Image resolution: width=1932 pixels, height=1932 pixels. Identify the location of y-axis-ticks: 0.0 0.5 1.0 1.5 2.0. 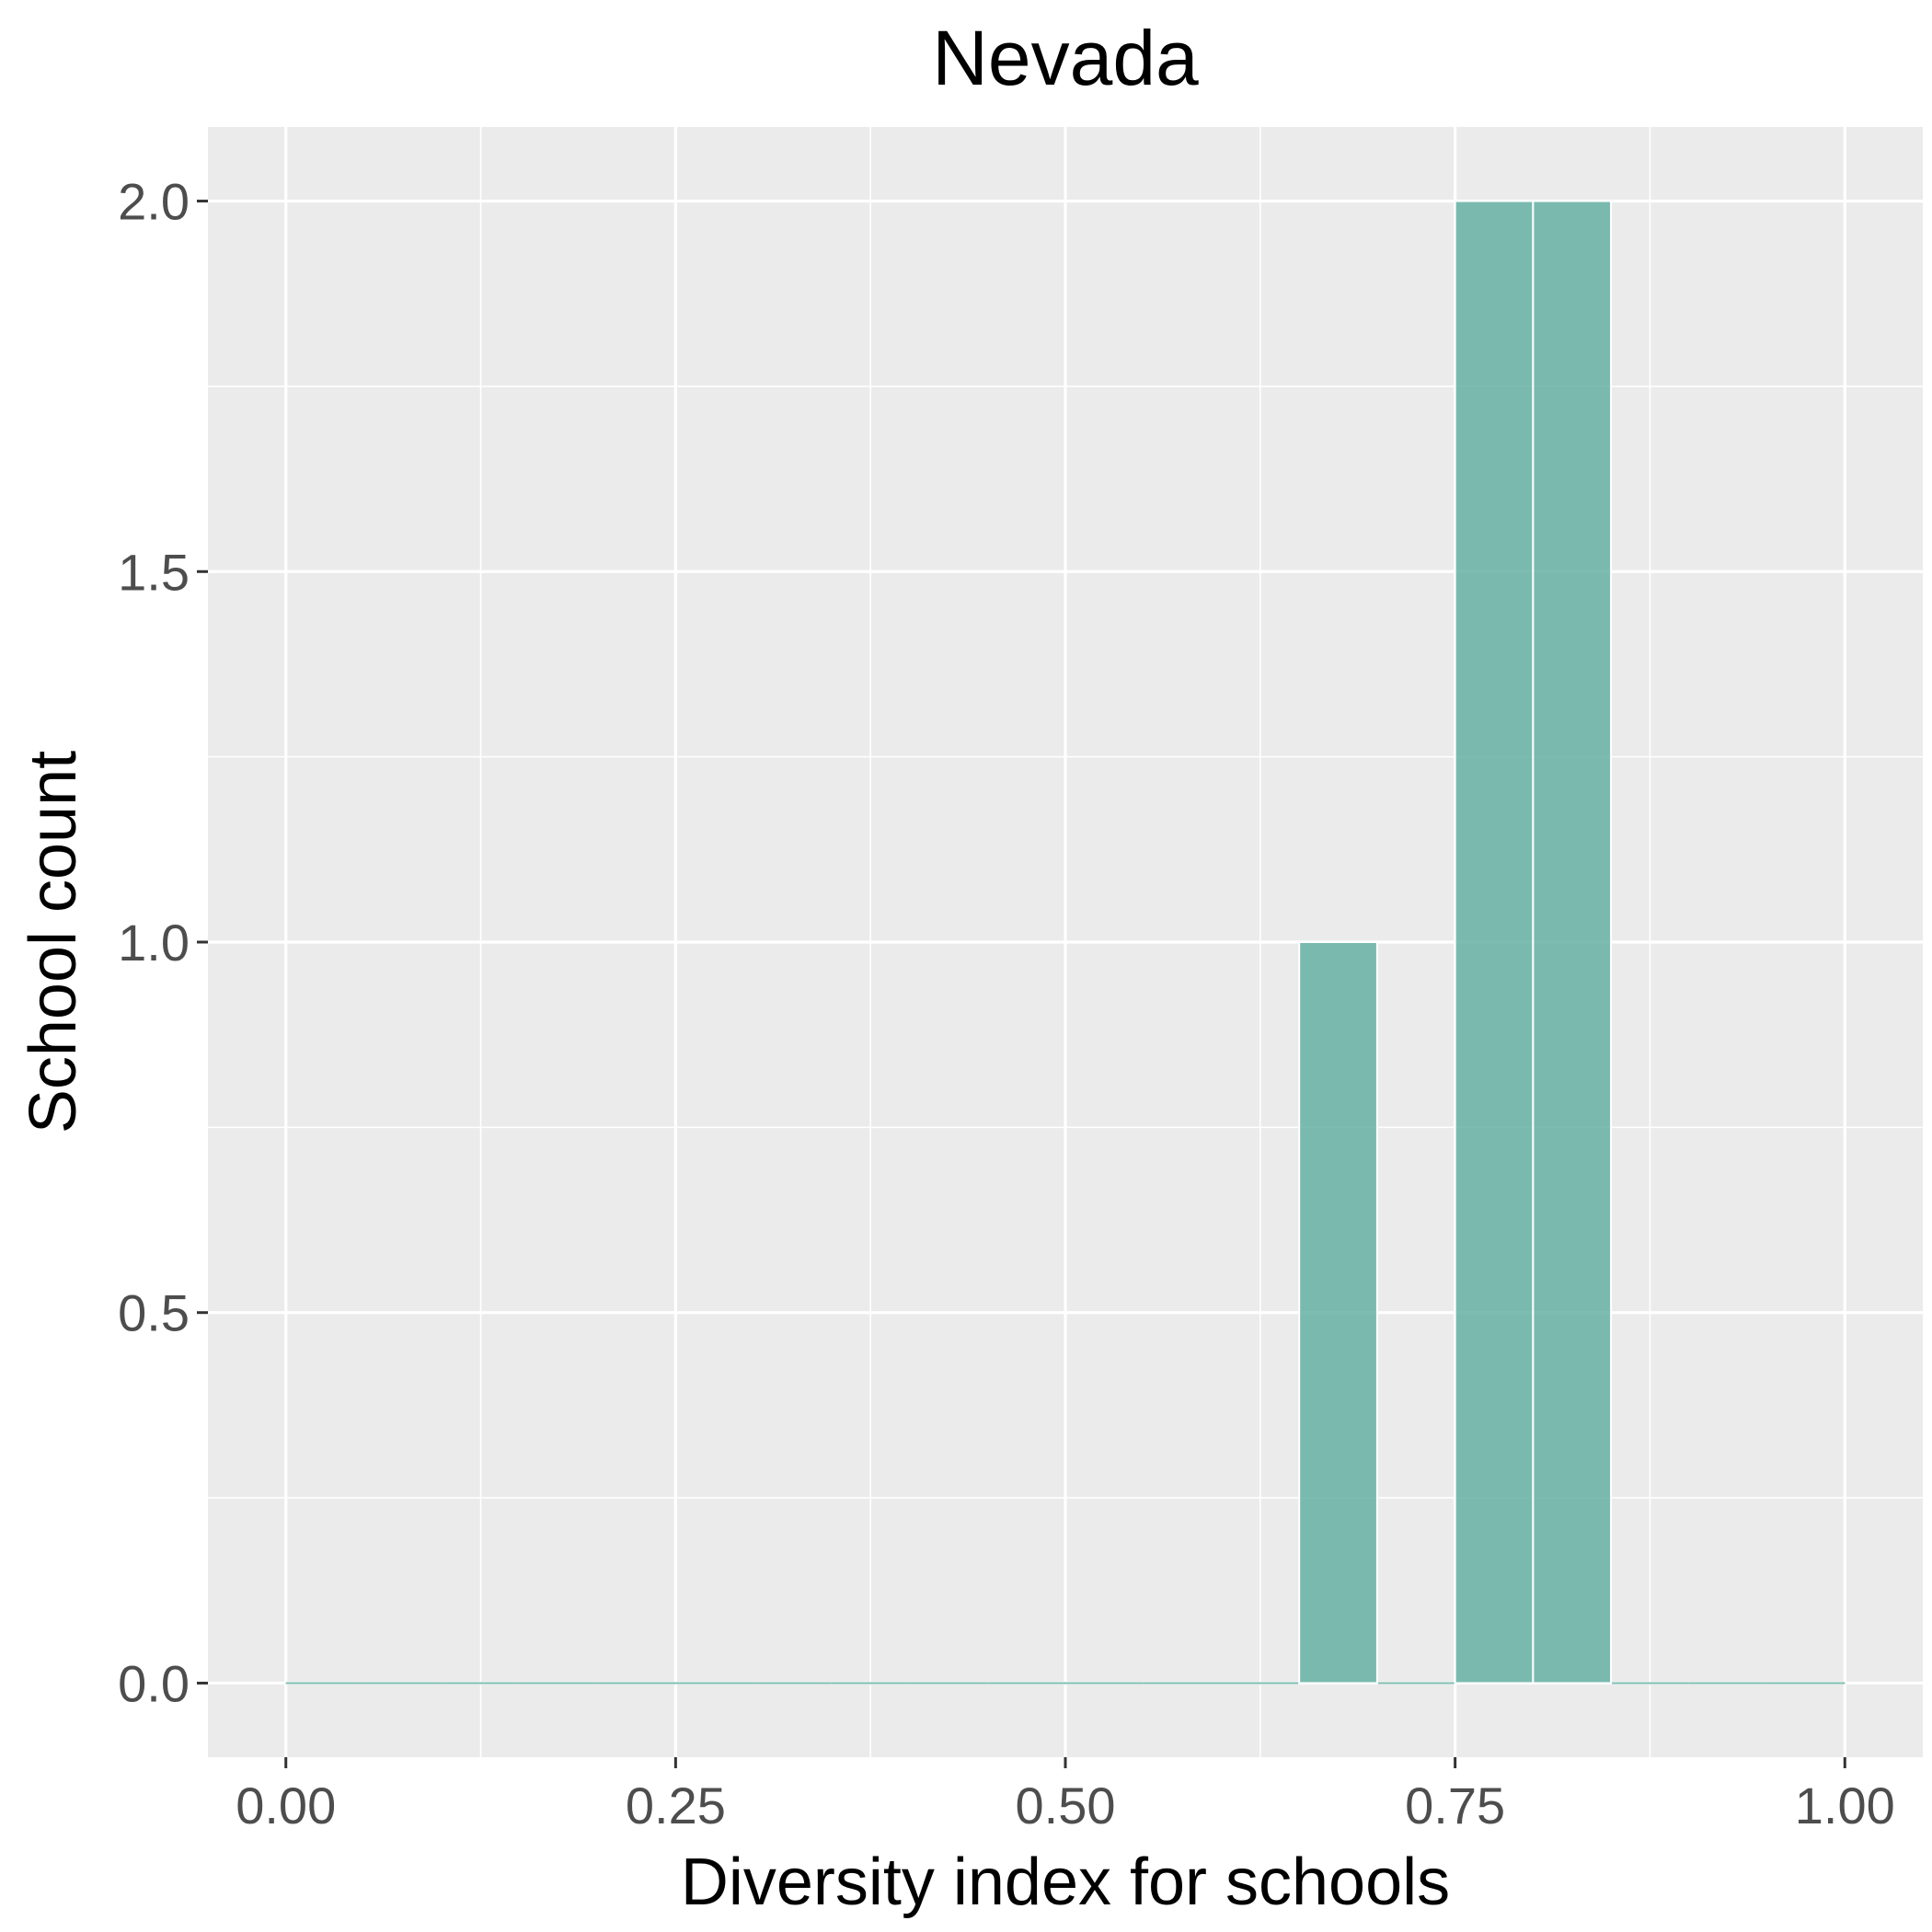
(163, 942).